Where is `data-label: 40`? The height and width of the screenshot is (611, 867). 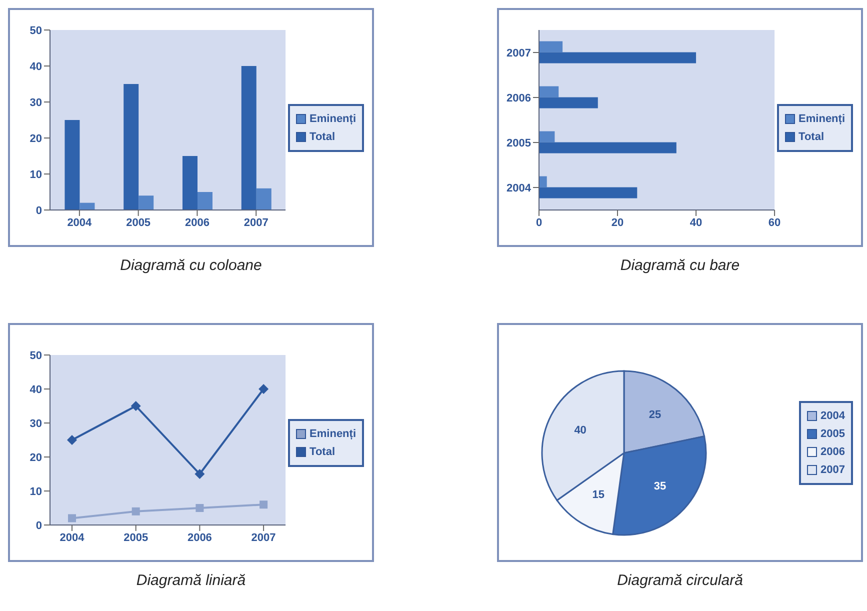
data-label: 40 is located at coordinates (580, 430).